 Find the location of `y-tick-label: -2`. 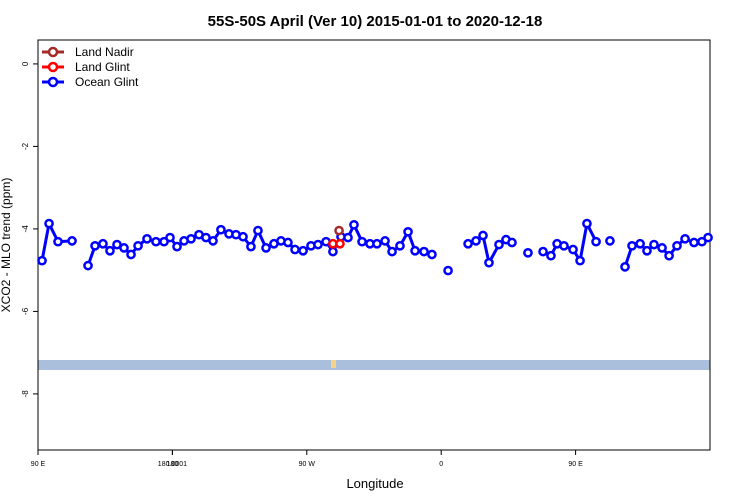

y-tick-label: -2 is located at coordinates (25, 146).